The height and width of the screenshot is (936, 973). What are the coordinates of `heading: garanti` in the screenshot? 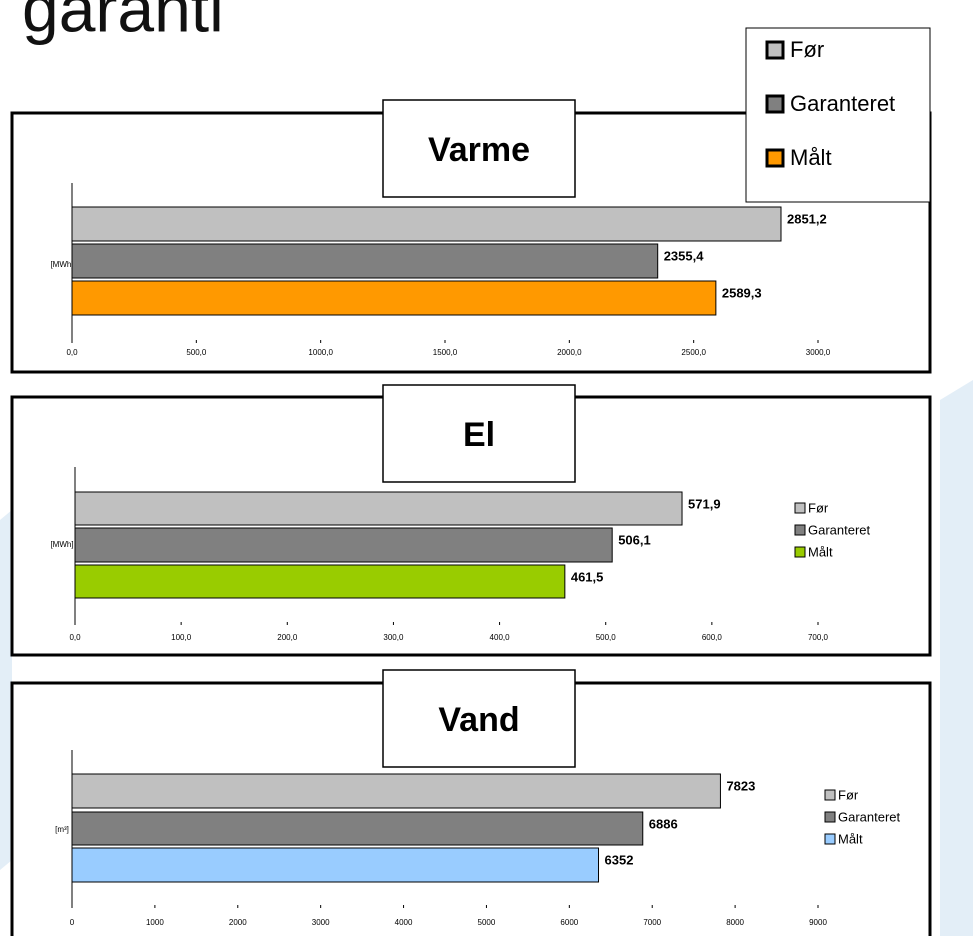 It's located at (123, 22).